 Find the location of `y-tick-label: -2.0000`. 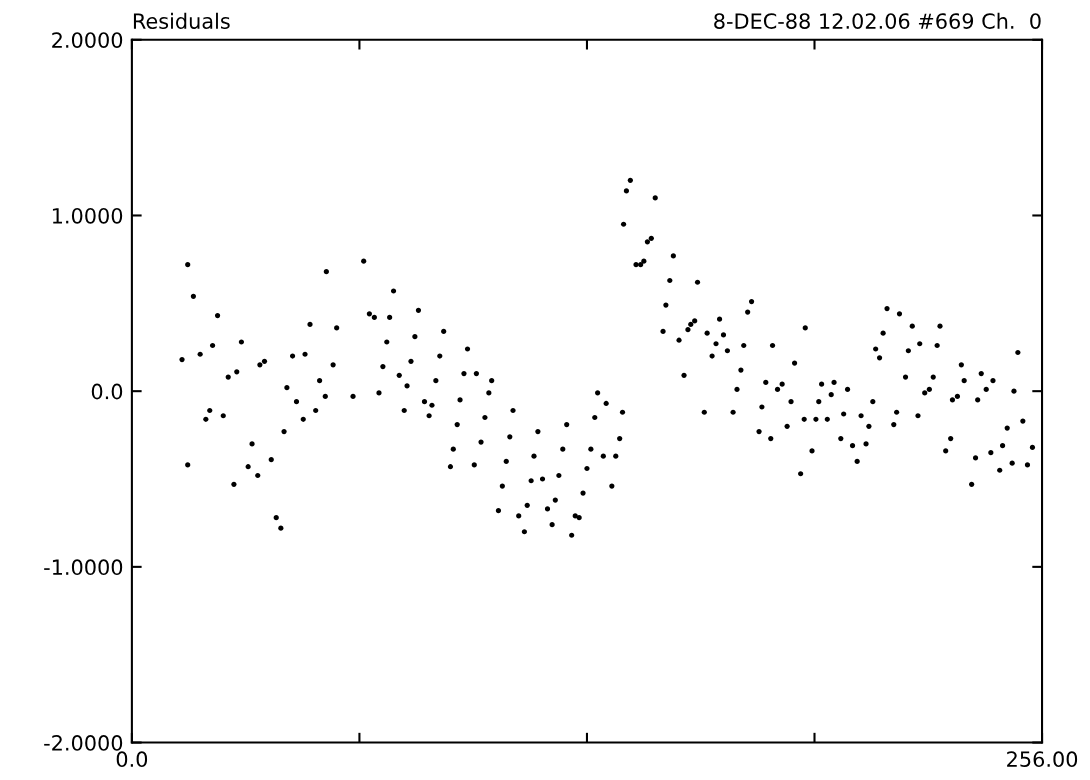

y-tick-label: -2.0000 is located at coordinates (83, 743).